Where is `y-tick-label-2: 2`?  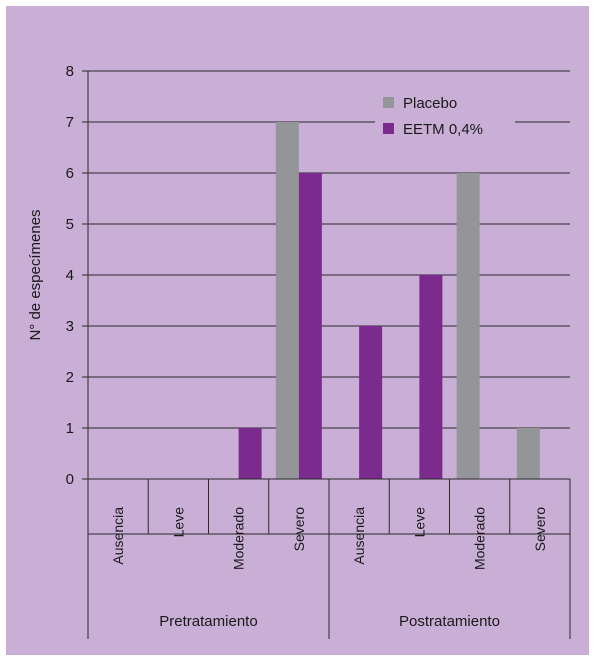 y-tick-label-2: 2 is located at coordinates (70, 377).